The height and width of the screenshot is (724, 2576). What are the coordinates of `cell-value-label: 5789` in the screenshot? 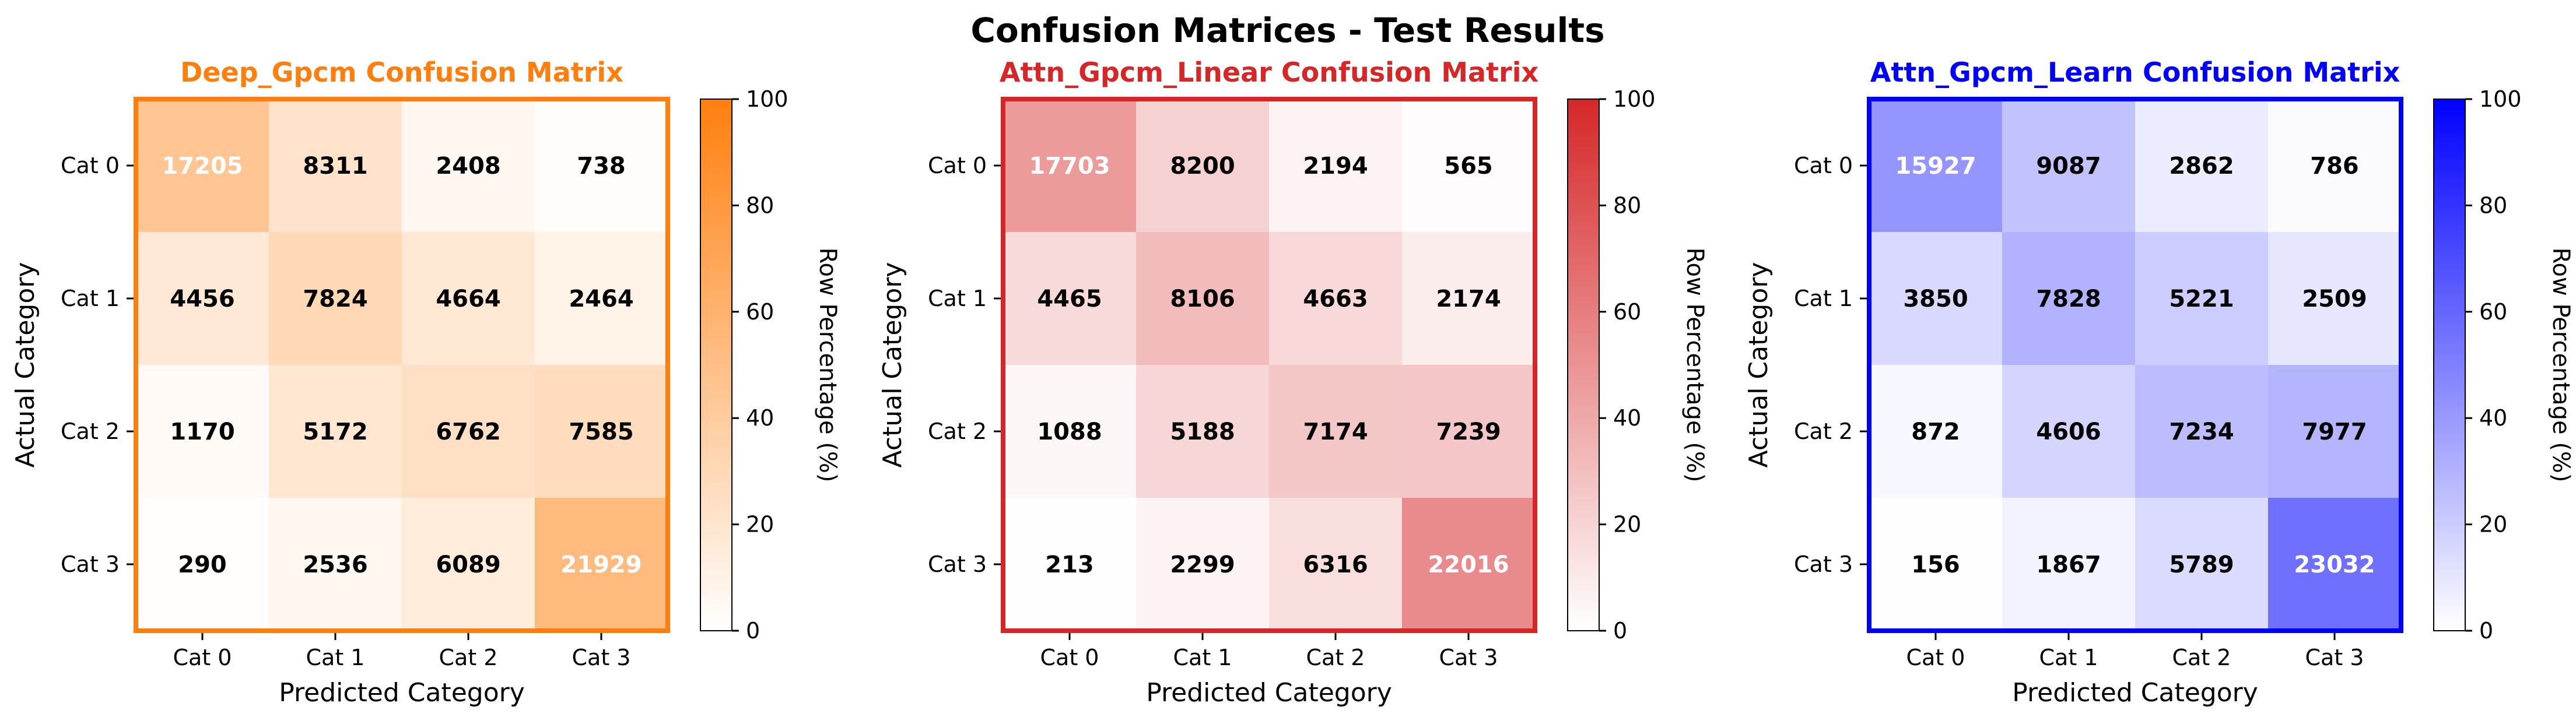 It's located at (2201, 564).